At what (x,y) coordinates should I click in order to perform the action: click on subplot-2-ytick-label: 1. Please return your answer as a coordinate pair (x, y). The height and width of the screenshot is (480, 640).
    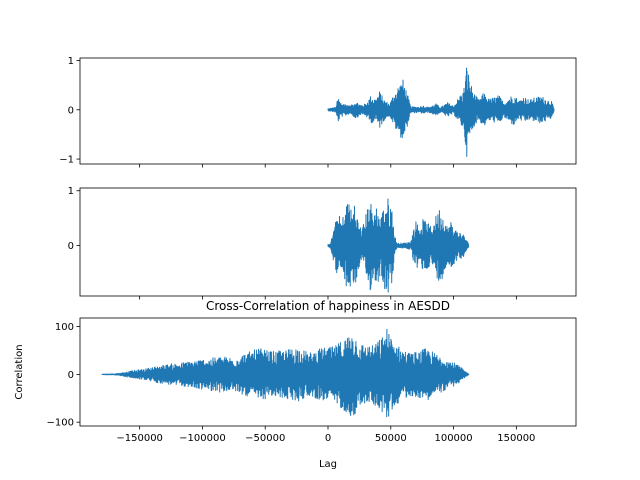
    Looking at the image, I should click on (71, 191).